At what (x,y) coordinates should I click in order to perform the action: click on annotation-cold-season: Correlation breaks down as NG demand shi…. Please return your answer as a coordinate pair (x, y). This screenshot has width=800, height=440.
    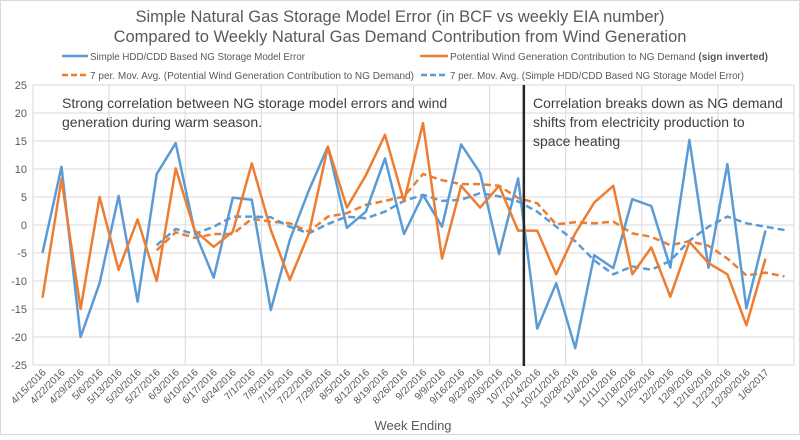
    Looking at the image, I should click on (658, 122).